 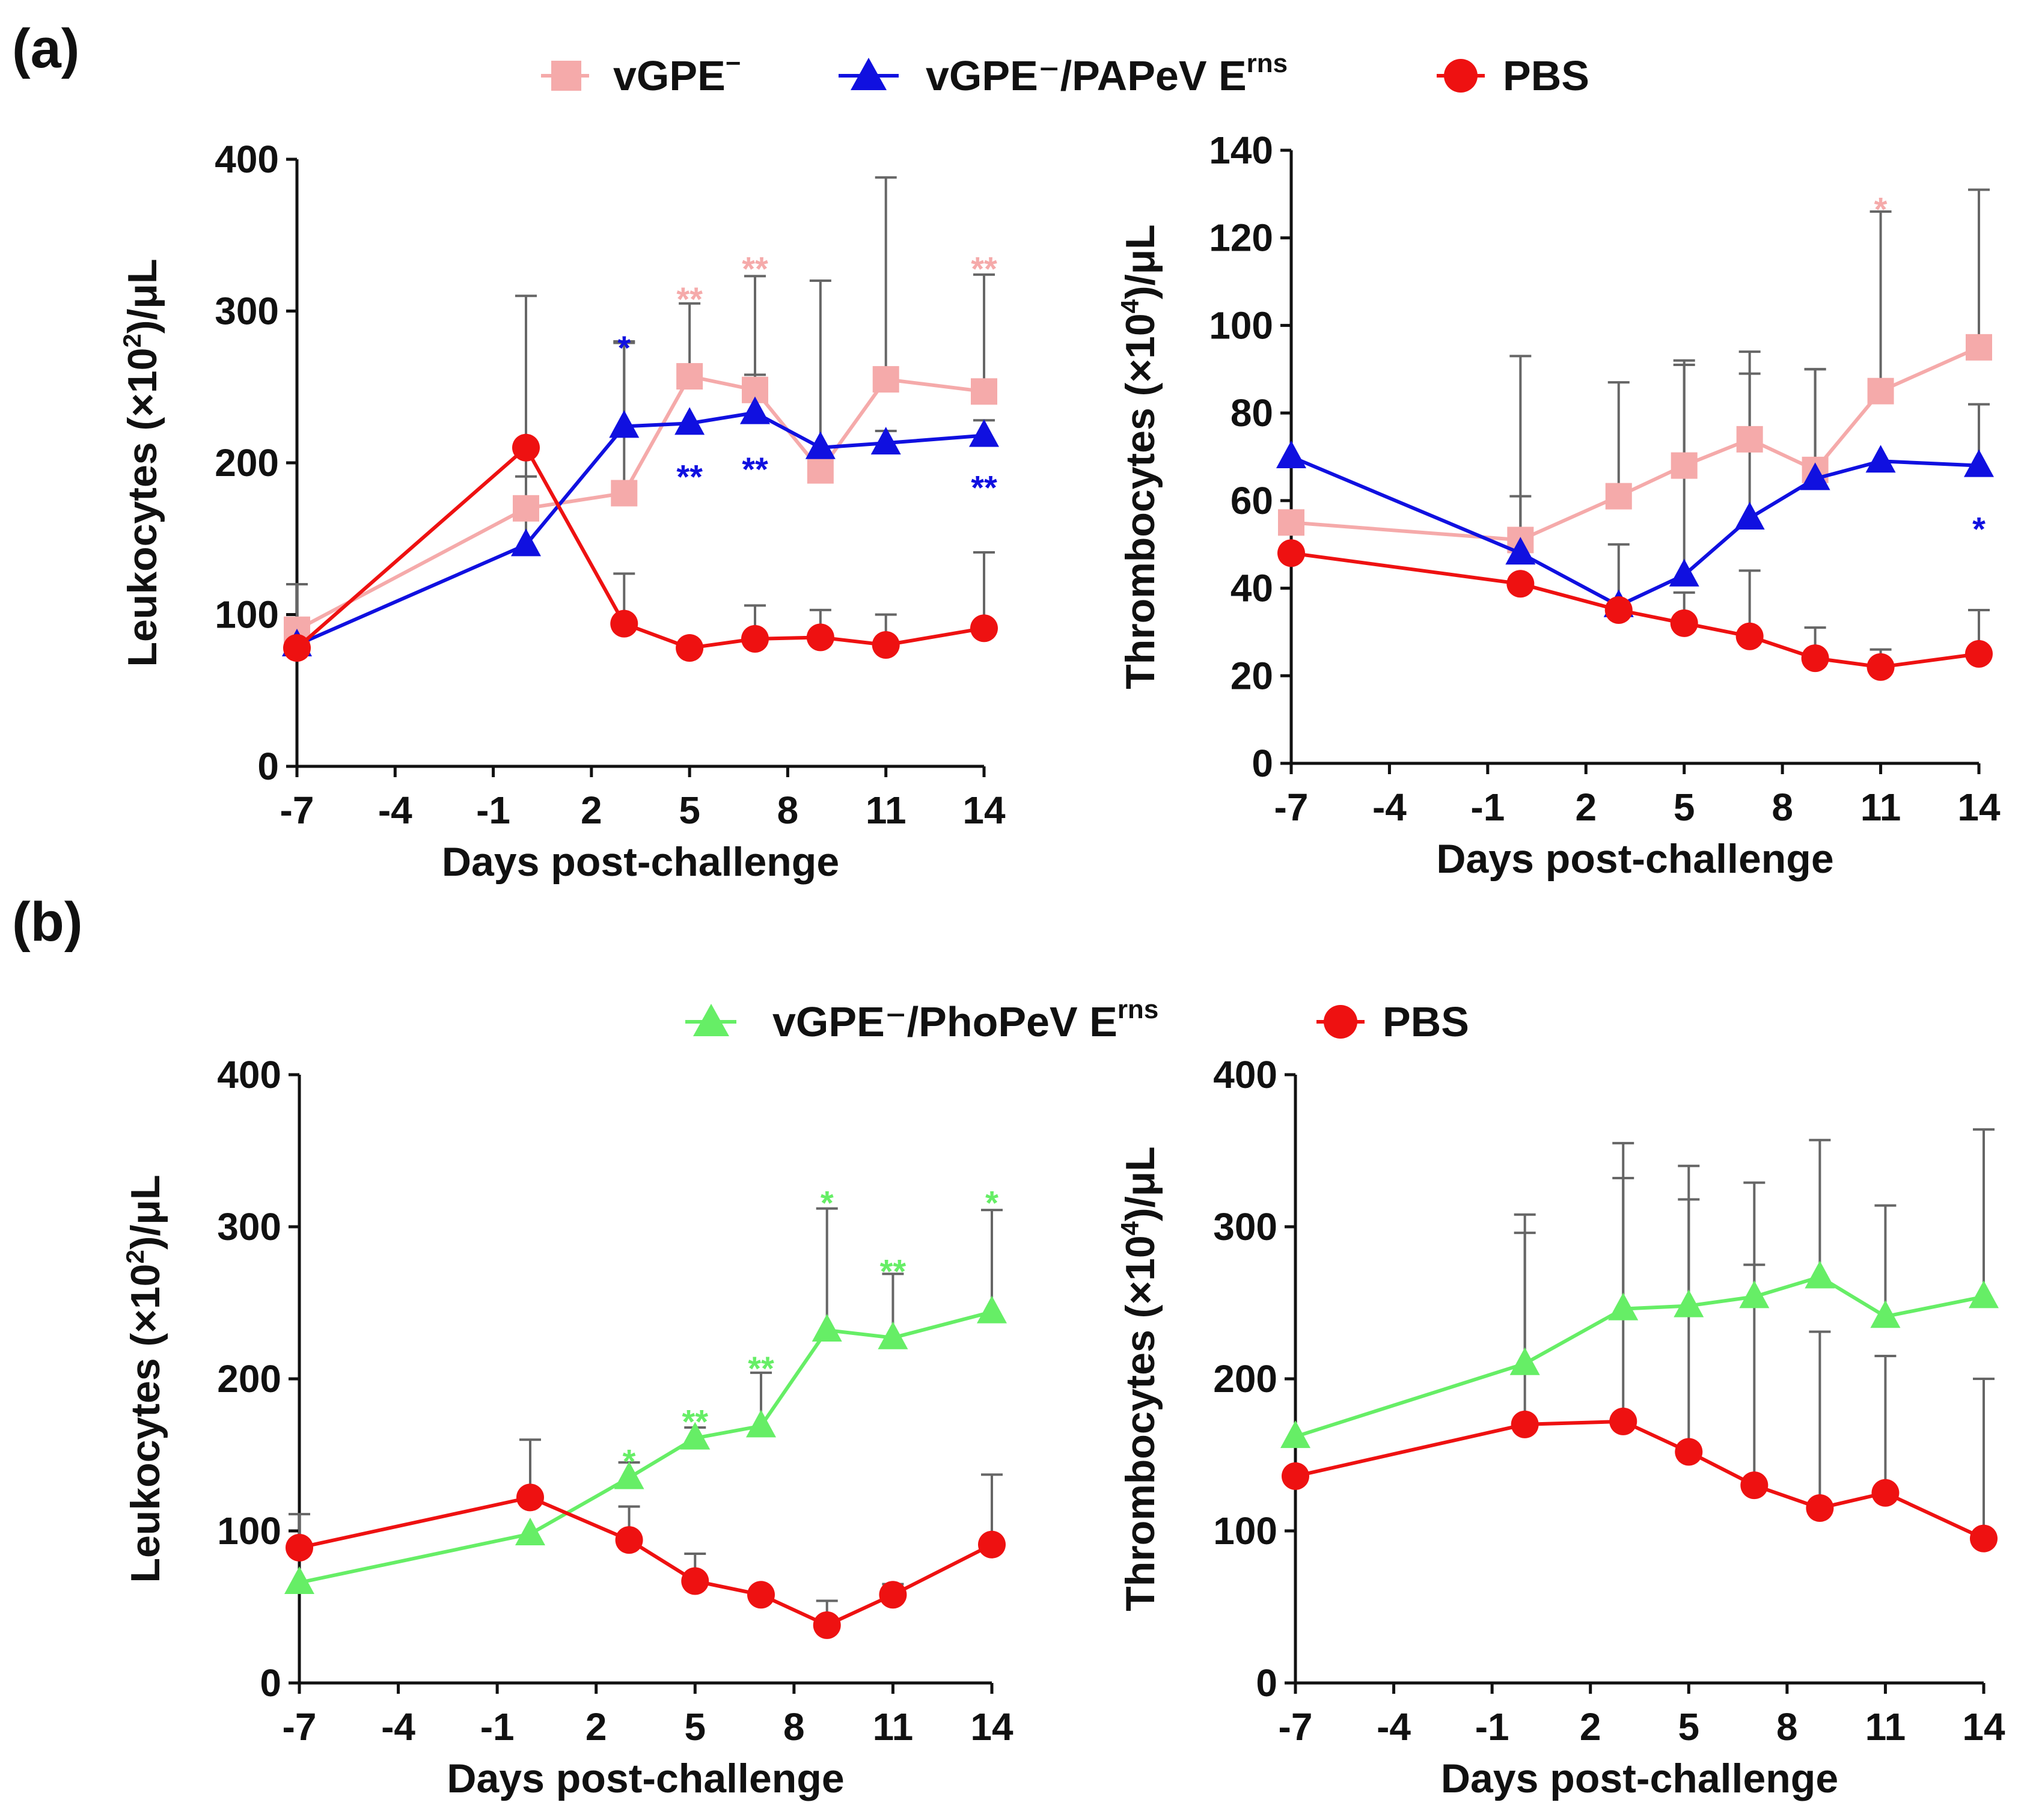 What do you see at coordinates (677, 74) in the screenshot?
I see `legend-label-vgpe: vGPE−` at bounding box center [677, 74].